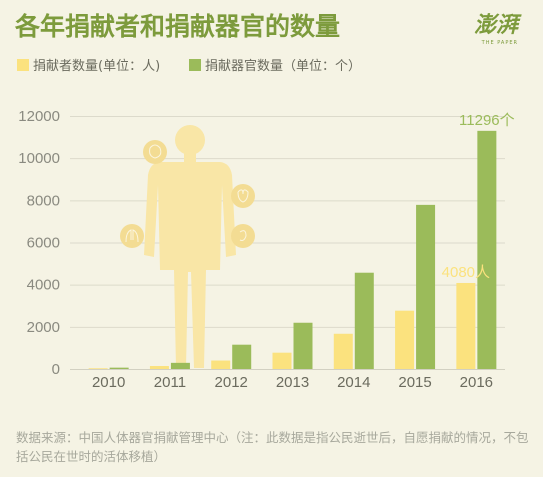 Image resolution: width=543 pixels, height=477 pixels. I want to click on x-tick-label: 2014, so click(353, 382).